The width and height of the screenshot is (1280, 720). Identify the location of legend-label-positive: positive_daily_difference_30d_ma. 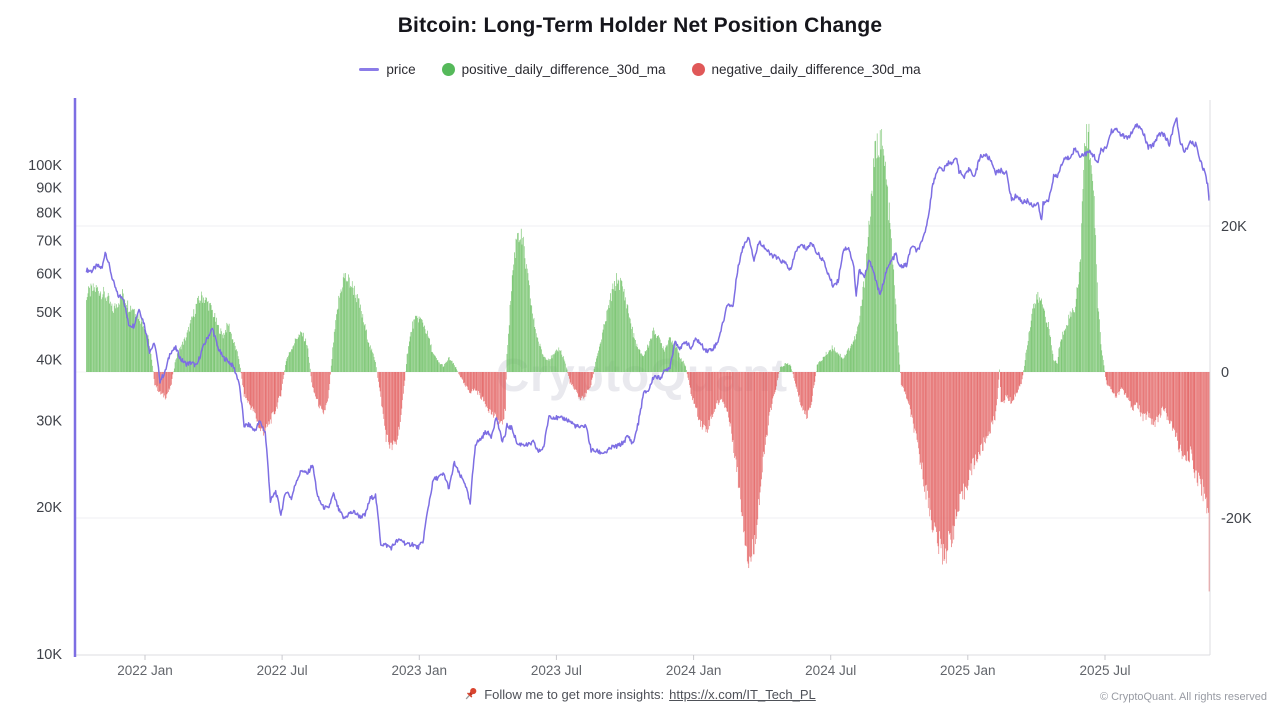
(563, 69).